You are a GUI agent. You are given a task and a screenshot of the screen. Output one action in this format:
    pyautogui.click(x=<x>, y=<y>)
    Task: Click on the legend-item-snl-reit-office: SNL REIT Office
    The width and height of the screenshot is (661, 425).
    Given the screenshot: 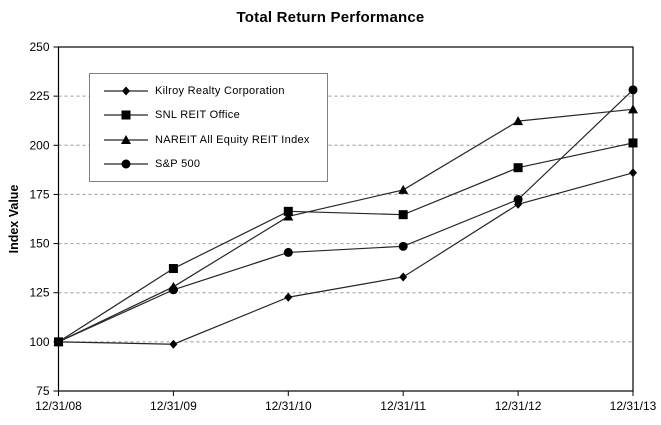 What is the action you would take?
    pyautogui.click(x=215, y=115)
    